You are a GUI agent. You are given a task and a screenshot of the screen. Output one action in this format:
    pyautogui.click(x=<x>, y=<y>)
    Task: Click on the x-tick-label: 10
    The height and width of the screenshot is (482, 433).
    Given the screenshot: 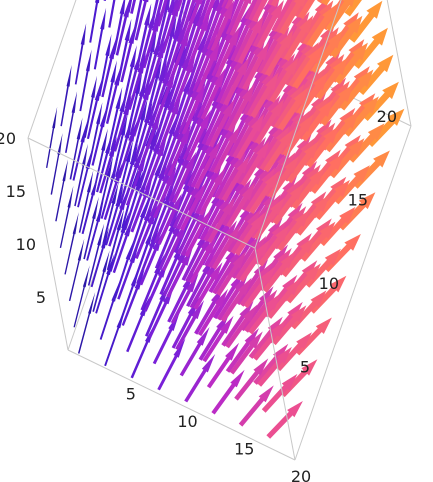 What is the action you would take?
    pyautogui.click(x=187, y=421)
    